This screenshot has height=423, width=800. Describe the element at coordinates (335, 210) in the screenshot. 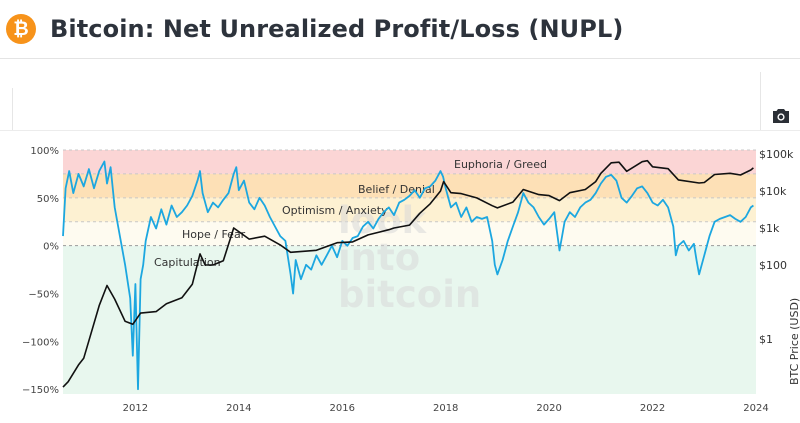

I see `zone-label-optimism: Optimism / Anxiety` at that location.